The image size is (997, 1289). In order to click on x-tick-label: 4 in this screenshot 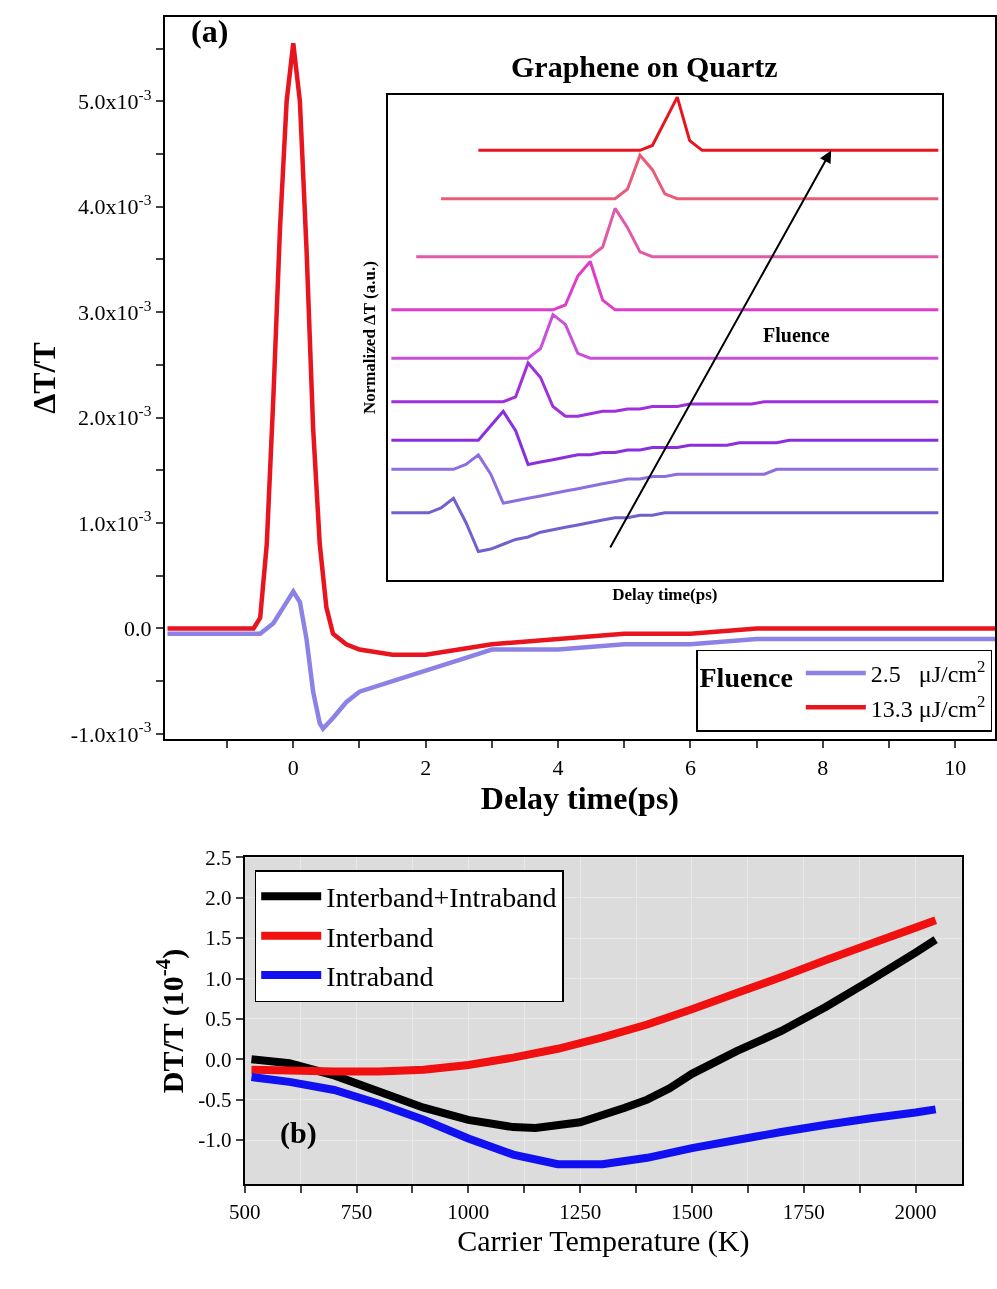, I will do `click(558, 767)`.